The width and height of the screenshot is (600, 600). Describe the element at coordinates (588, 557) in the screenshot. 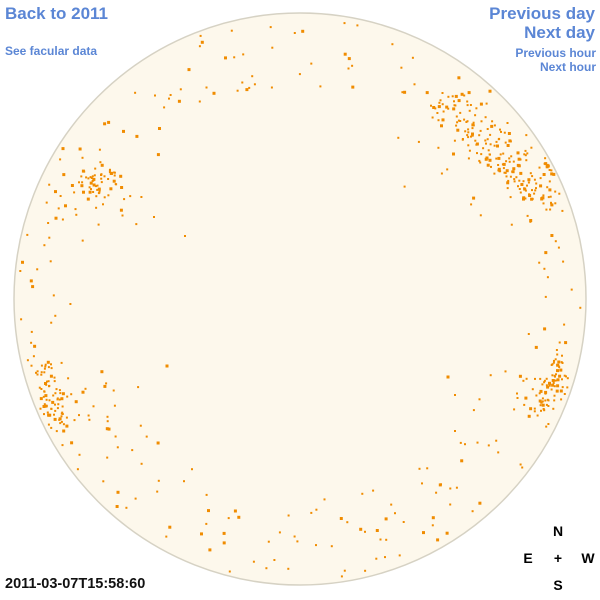

I see `compass-west-label: W` at that location.